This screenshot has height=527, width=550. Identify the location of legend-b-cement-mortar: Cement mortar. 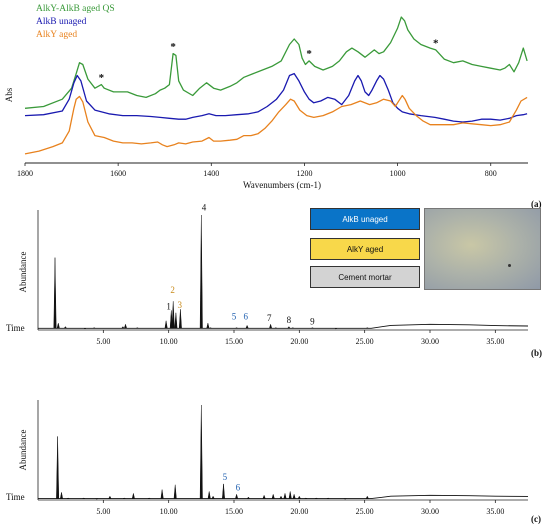
(365, 277).